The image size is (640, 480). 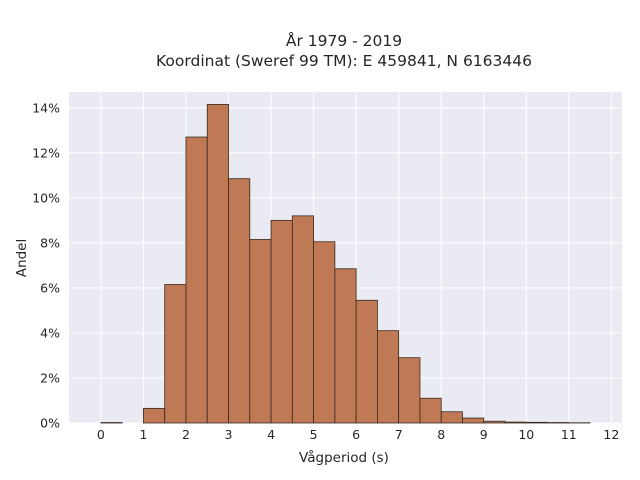 I want to click on x-tick-label: 2, so click(x=186, y=434).